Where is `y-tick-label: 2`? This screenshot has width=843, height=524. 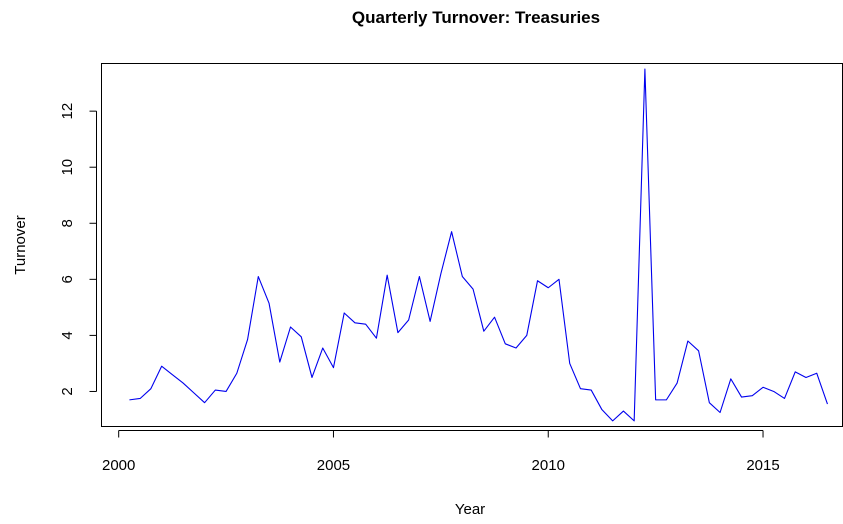
y-tick-label: 2 is located at coordinates (67, 391).